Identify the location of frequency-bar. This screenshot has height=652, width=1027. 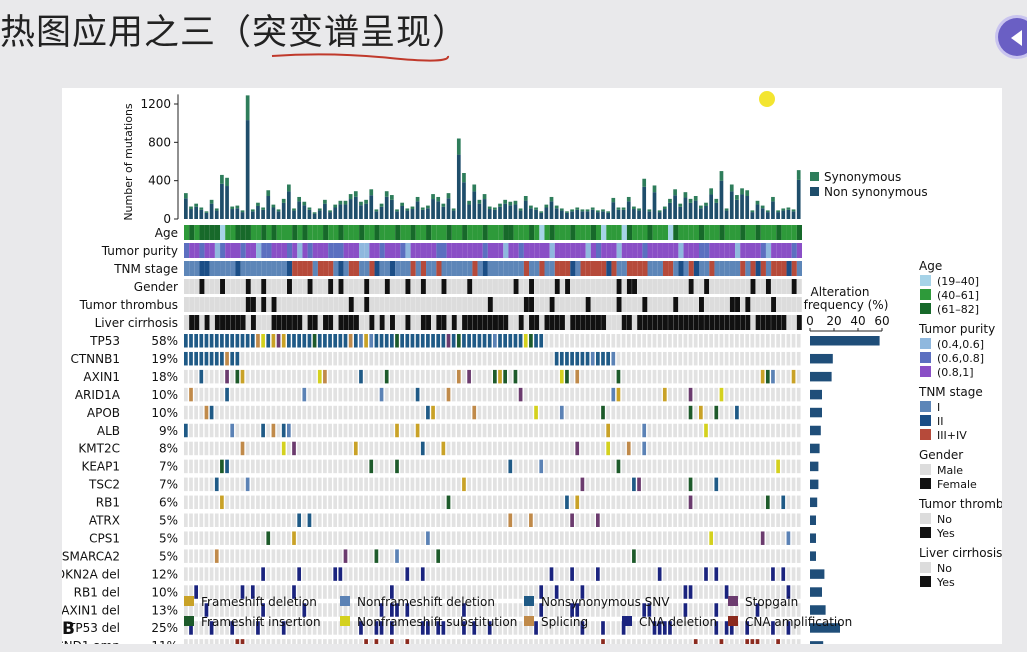
(813, 520).